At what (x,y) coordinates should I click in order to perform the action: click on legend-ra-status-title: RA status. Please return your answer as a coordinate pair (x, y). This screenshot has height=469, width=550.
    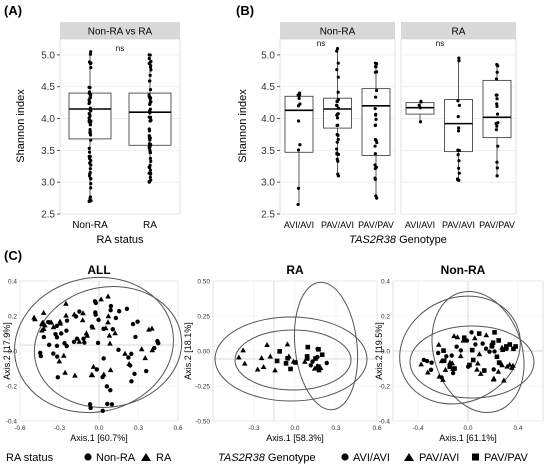
    Looking at the image, I should click on (30, 458).